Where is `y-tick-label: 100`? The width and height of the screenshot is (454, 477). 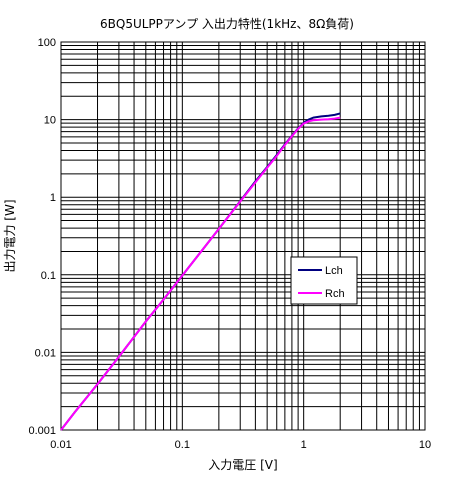
y-tick-label: 100 is located at coordinates (47, 43).